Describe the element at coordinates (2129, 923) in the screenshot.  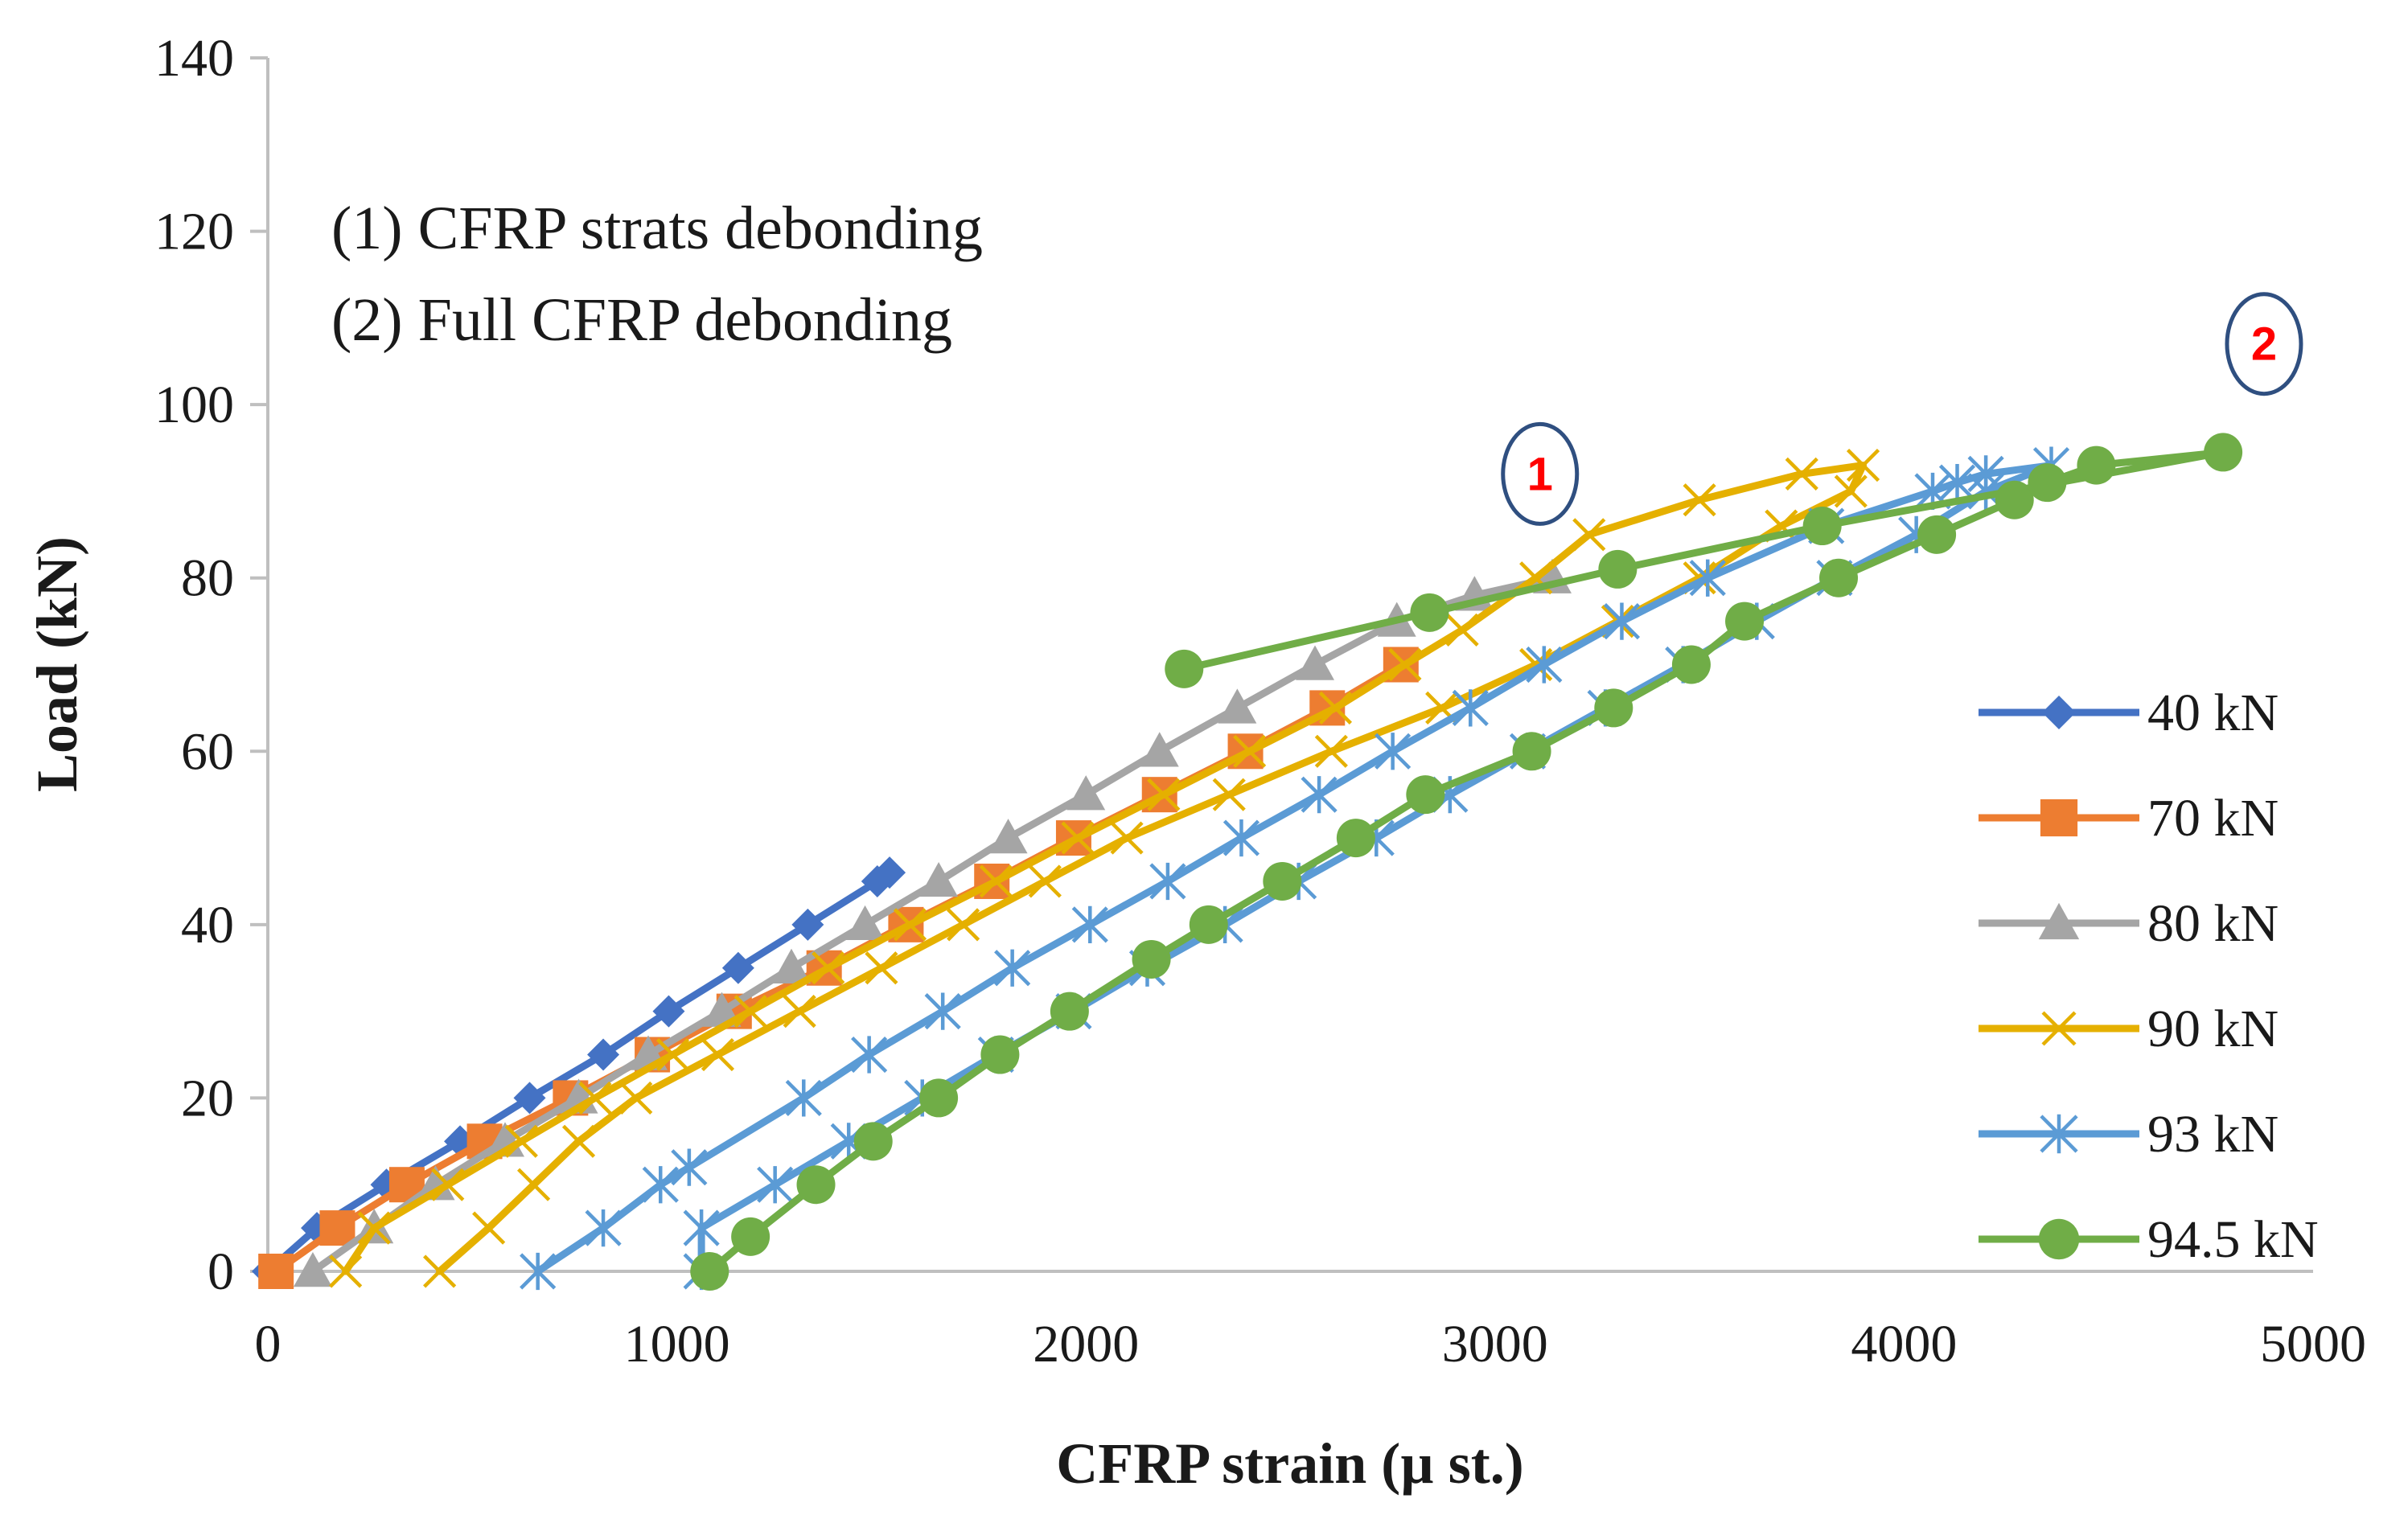
I see `legend-item: 80 kN` at that location.